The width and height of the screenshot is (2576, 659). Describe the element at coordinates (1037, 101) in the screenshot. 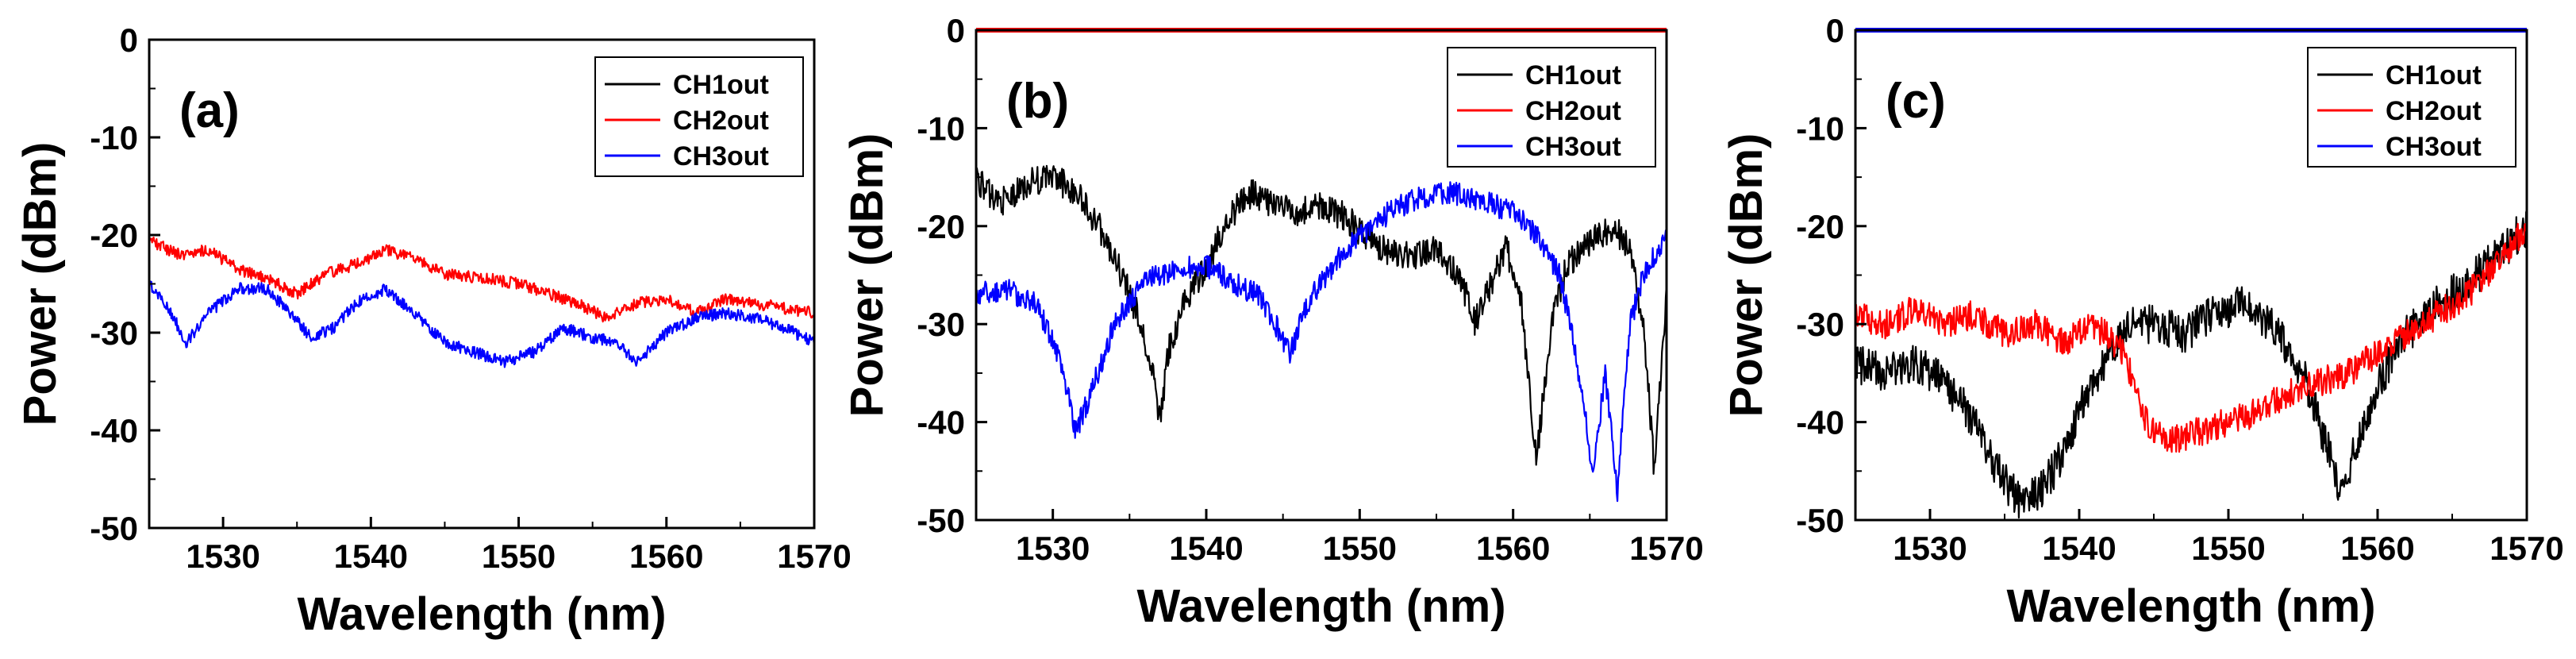

I see `panel-label: (b)` at that location.